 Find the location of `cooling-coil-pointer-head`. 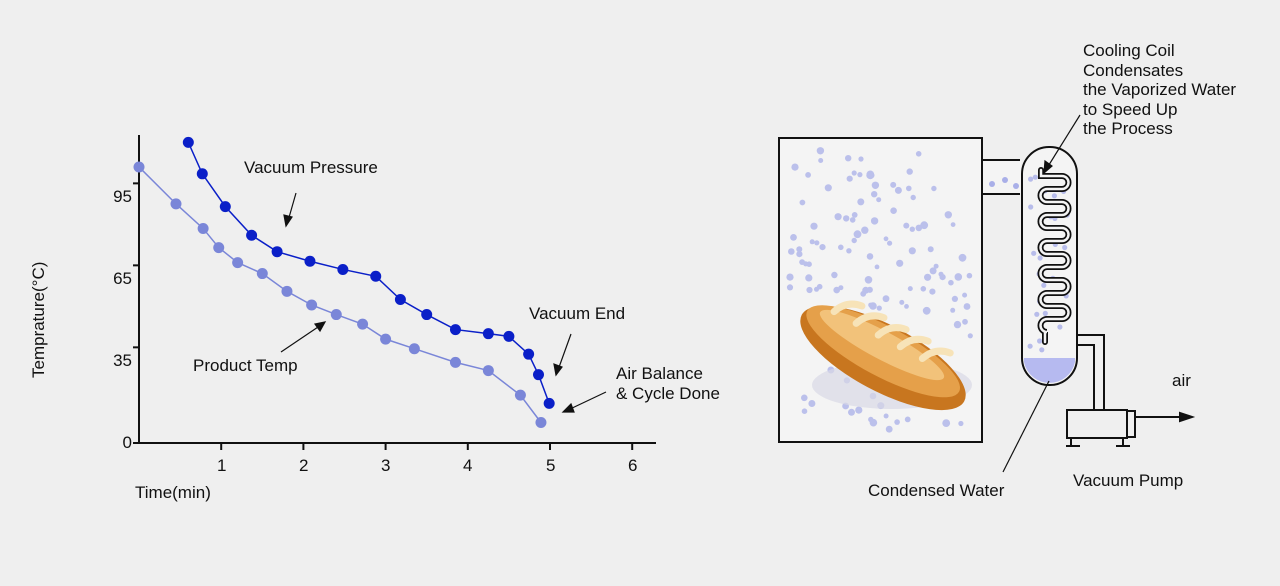

cooling-coil-pointer-head is located at coordinates (1048, 167).